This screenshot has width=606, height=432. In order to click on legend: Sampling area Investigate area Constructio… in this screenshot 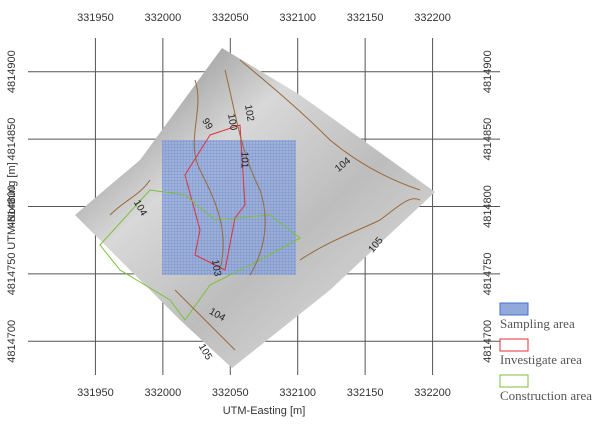, I will do `click(545, 352)`.